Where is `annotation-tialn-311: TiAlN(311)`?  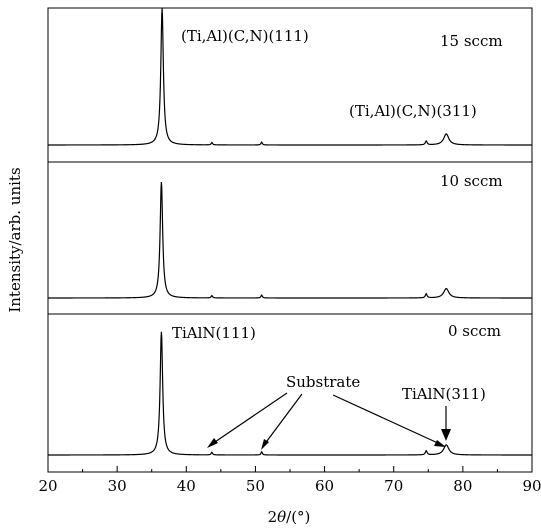 annotation-tialn-311: TiAlN(311) is located at coordinates (444, 394).